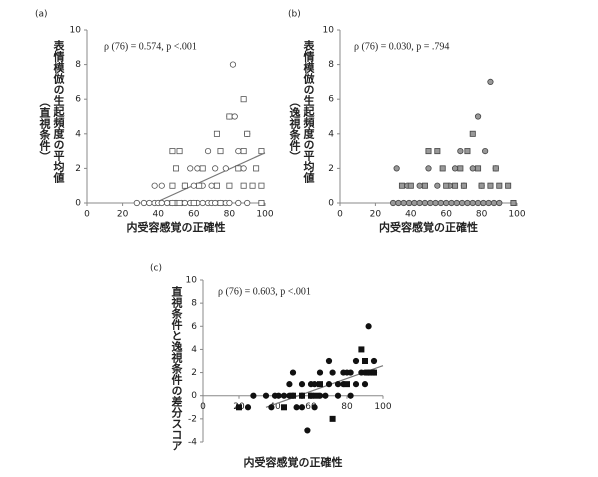  What do you see at coordinates (309, 111) in the screenshot?
I see `y-axis-label: 表情模倣の生起頻度の平均値` at bounding box center [309, 111].